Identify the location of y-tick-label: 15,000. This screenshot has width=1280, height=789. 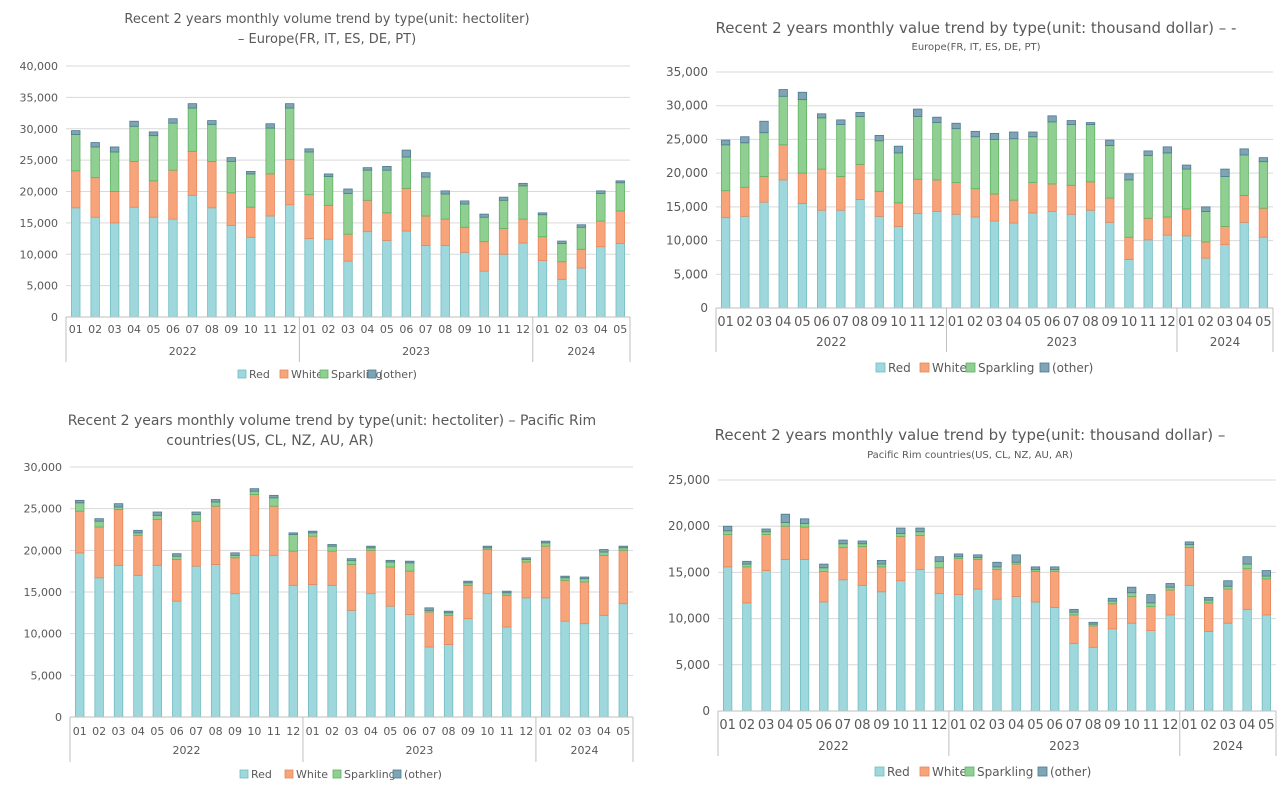
(39, 223).